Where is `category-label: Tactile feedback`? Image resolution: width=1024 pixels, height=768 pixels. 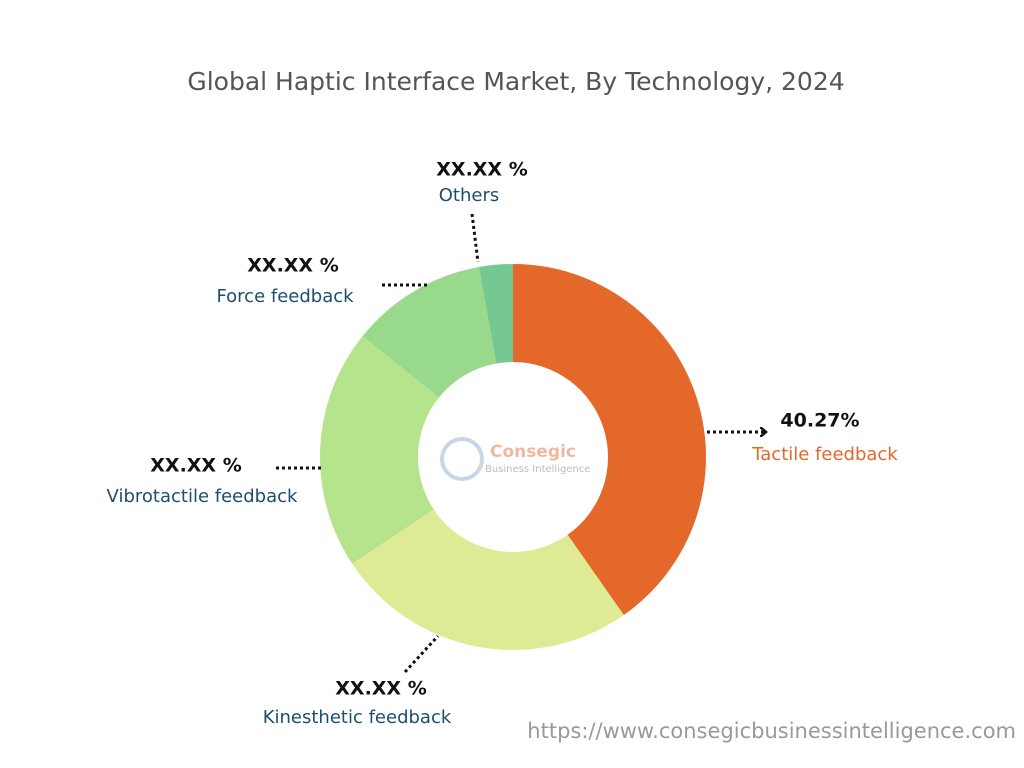 category-label: Tactile feedback is located at coordinates (824, 454).